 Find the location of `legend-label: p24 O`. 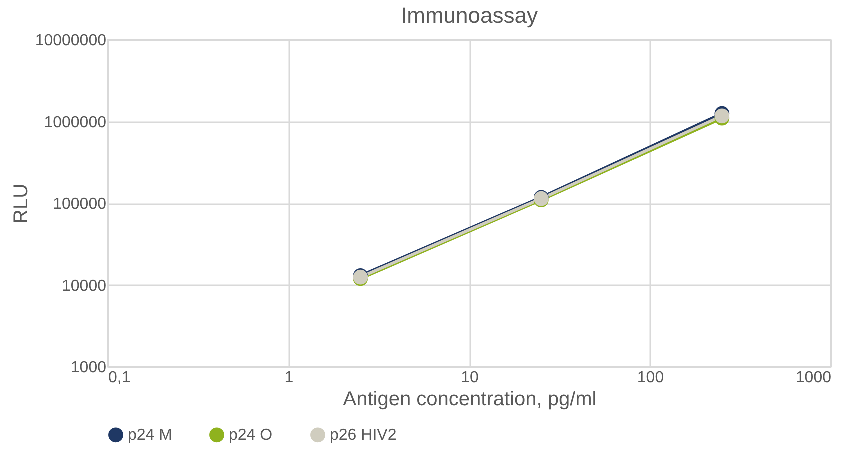

legend-label: p24 O is located at coordinates (251, 435).